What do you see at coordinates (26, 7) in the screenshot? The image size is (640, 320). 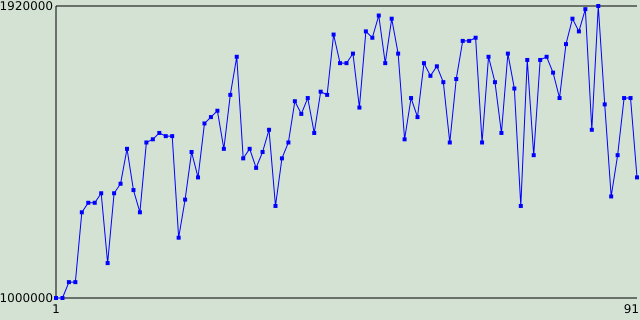 I see `y-tick-label: 1920000` at bounding box center [26, 7].